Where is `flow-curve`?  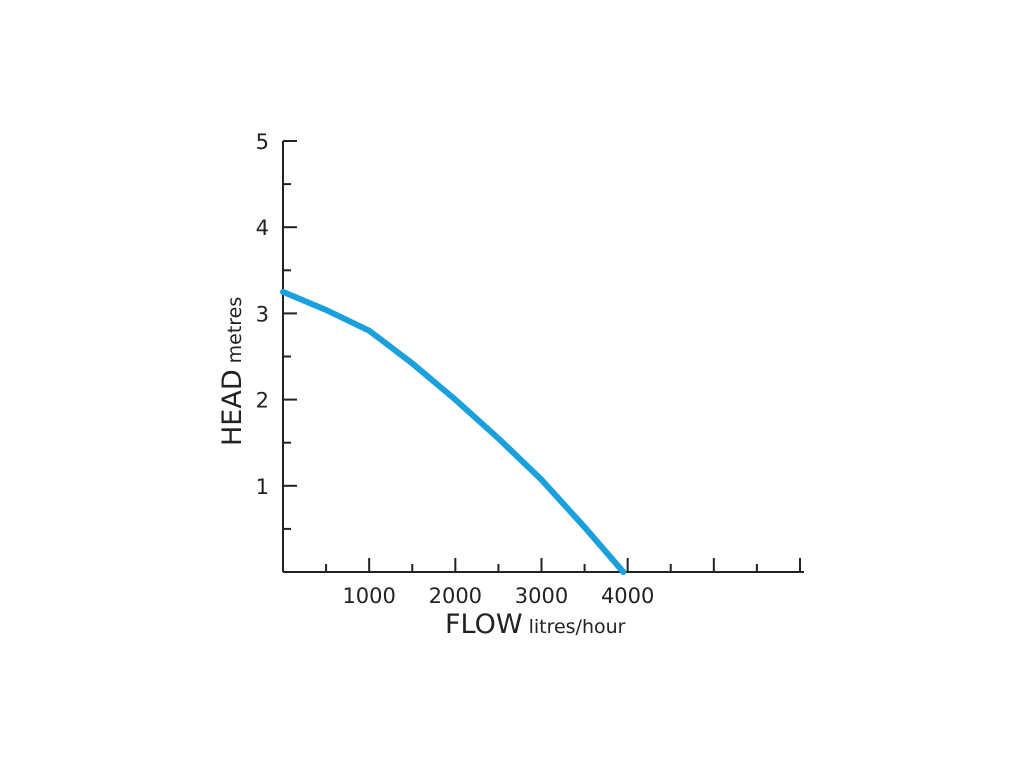
flow-curve is located at coordinates (453, 431).